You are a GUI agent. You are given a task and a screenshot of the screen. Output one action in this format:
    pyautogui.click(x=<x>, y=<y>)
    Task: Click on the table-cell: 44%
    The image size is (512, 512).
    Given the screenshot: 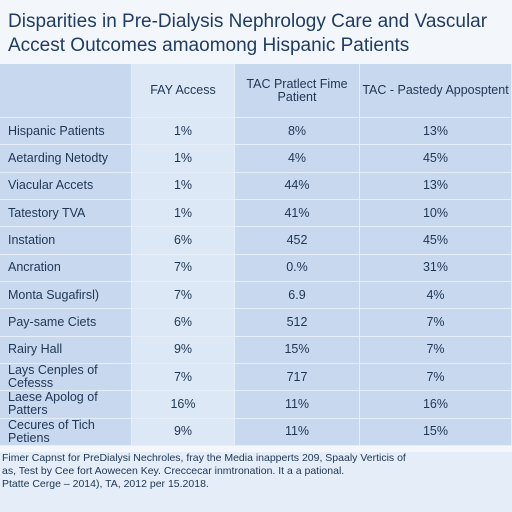 What is the action you would take?
    pyautogui.click(x=297, y=186)
    